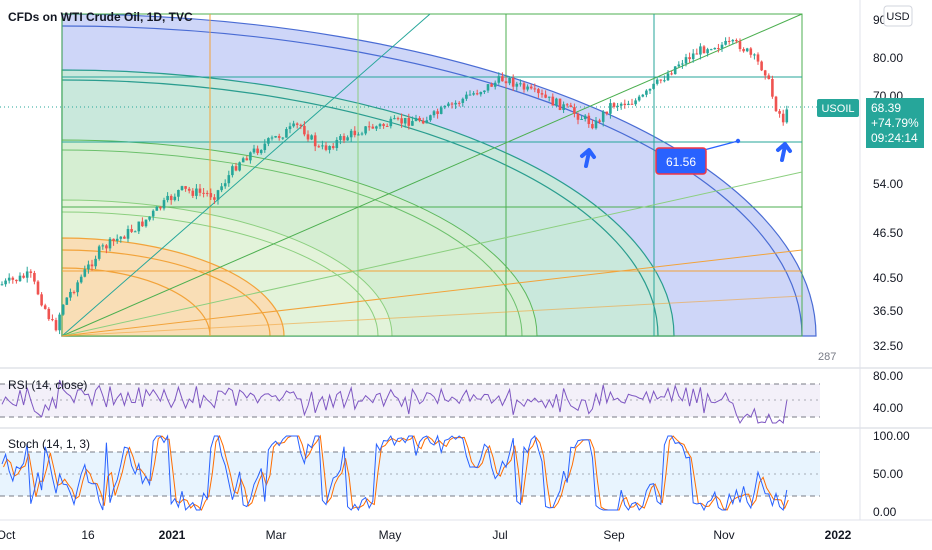  Describe the element at coordinates (888, 233) in the screenshot. I see `price-tick-46-5: 46.50` at that location.